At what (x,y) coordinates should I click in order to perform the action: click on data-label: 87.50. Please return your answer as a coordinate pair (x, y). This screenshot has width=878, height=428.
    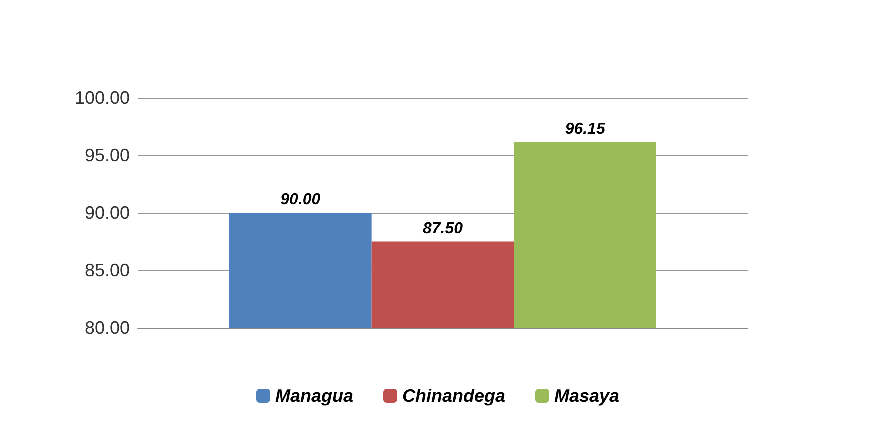
    Looking at the image, I should click on (443, 229).